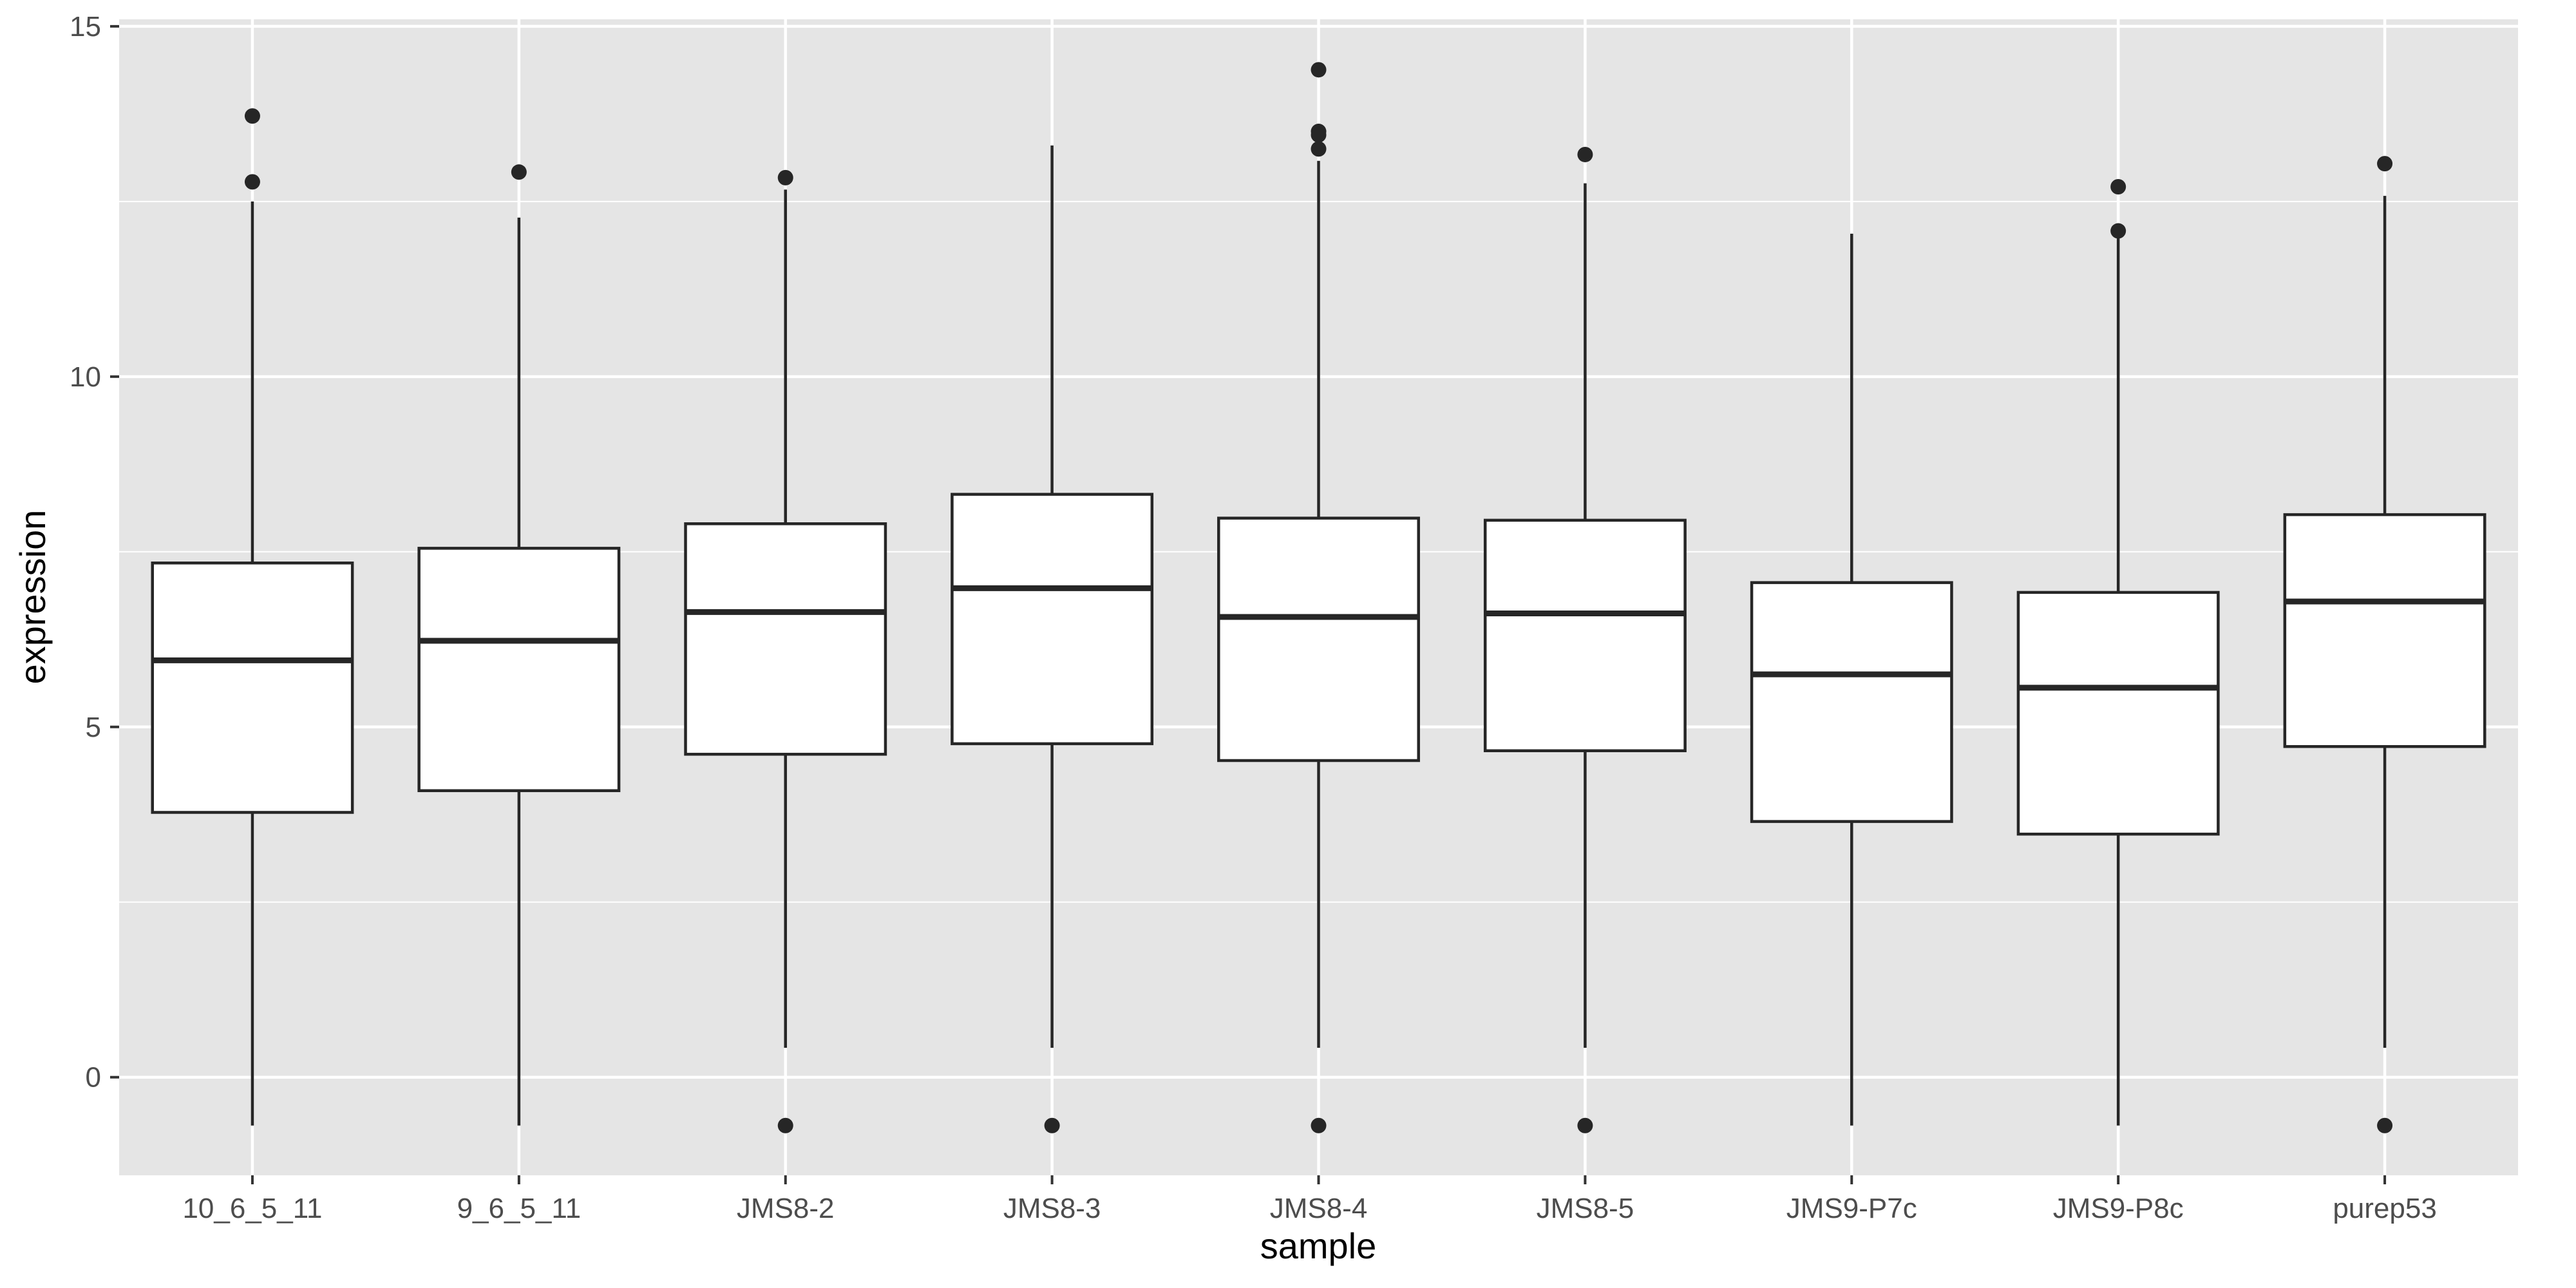 The height and width of the screenshot is (1288, 2576). Describe the element at coordinates (2118, 1208) in the screenshot. I see `x-tick-label: JMS9-P8c` at that location.